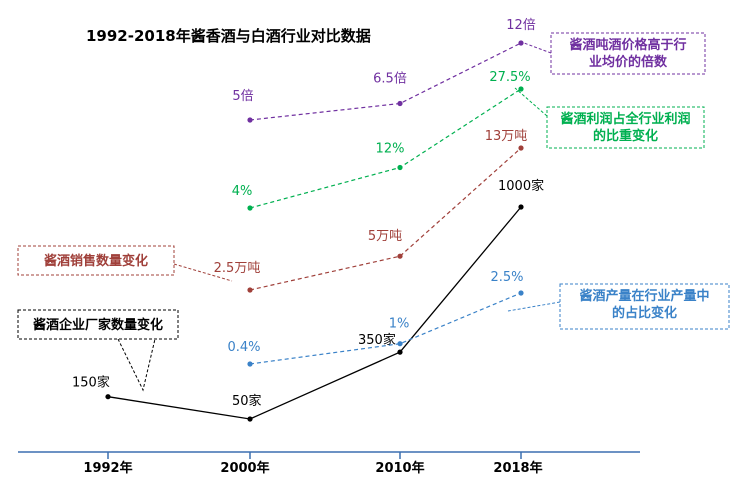 This screenshot has width=741, height=487. I want to click on data-label: 1%, so click(399, 324).